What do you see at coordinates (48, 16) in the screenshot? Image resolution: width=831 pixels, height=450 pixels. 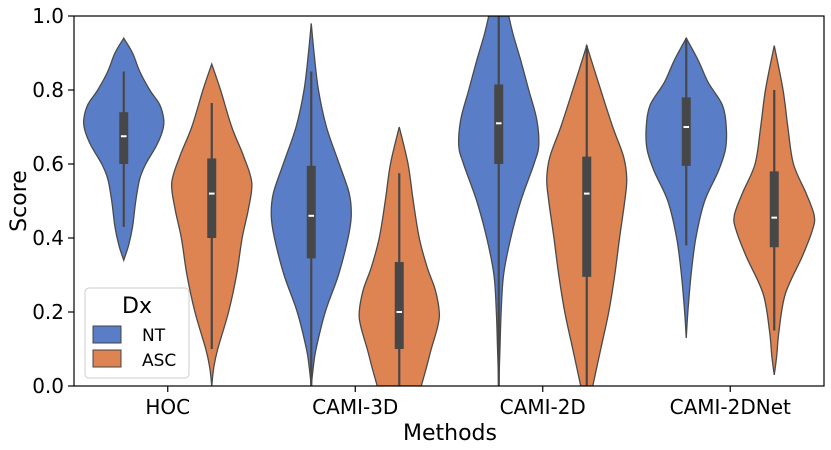 I see `y-tick-label-5: 1.0` at bounding box center [48, 16].